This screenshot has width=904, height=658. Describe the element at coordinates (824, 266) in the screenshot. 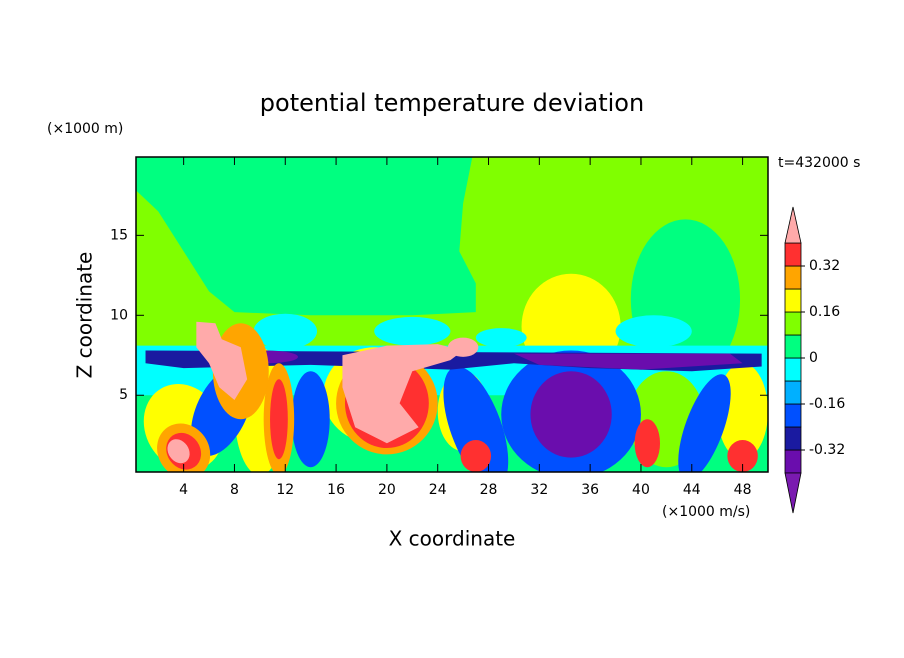

I see `colorbar-tick-label: 0.32` at that location.